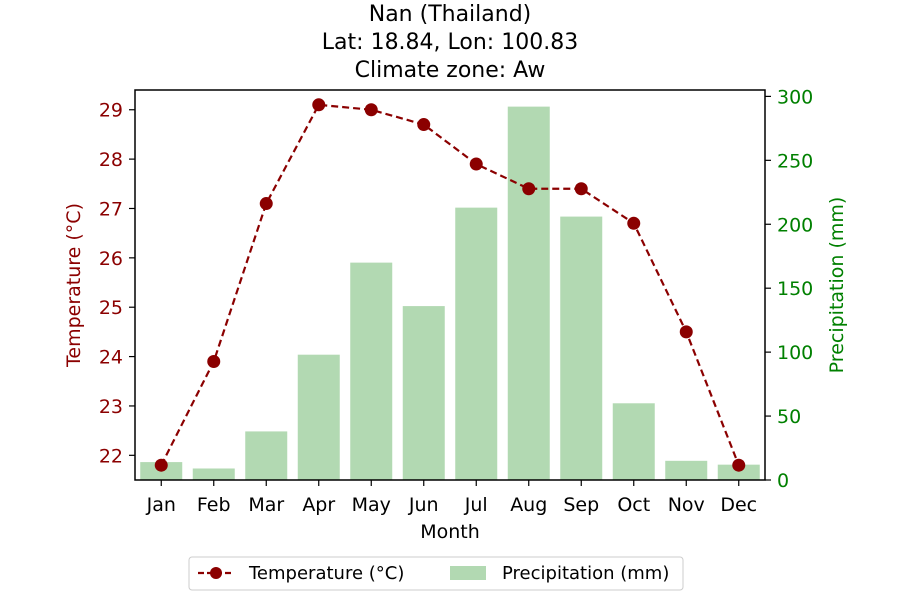  I want to click on legend-box, so click(436, 573).